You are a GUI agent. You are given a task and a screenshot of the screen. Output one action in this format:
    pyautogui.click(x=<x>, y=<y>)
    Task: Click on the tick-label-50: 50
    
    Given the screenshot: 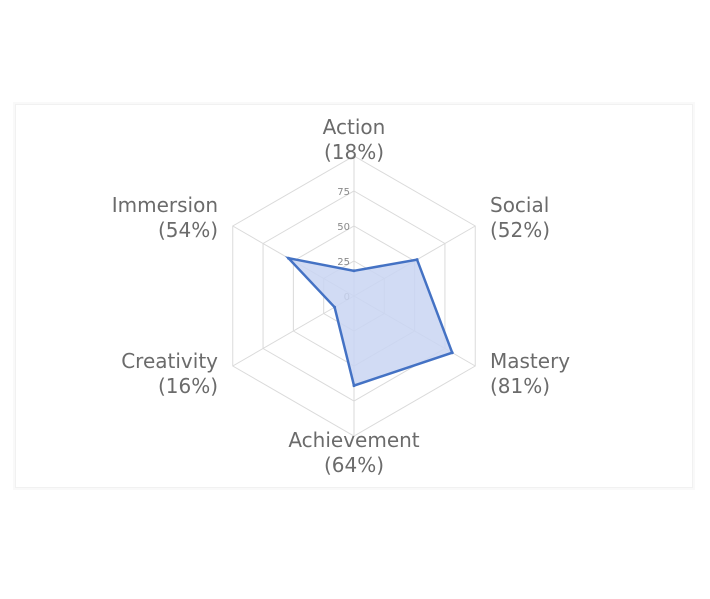 What is the action you would take?
    pyautogui.click(x=343, y=227)
    